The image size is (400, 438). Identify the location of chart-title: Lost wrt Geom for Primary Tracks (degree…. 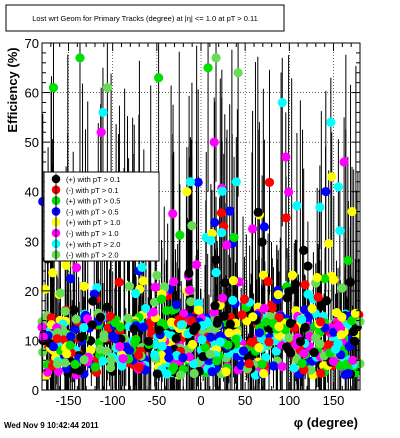
(145, 18).